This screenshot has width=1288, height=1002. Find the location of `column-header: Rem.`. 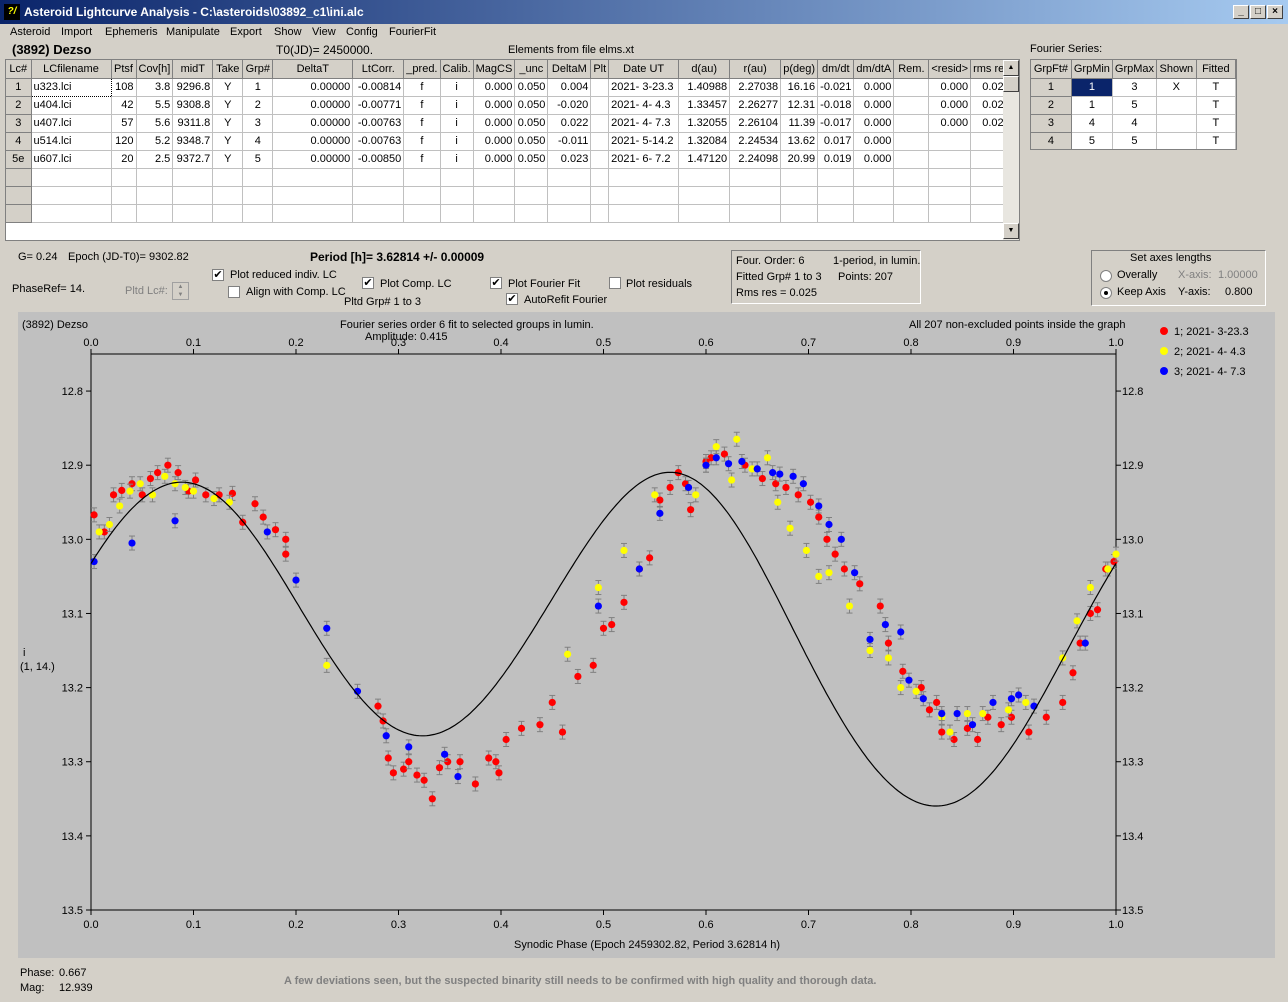

column-header: Rem. is located at coordinates (911, 69).